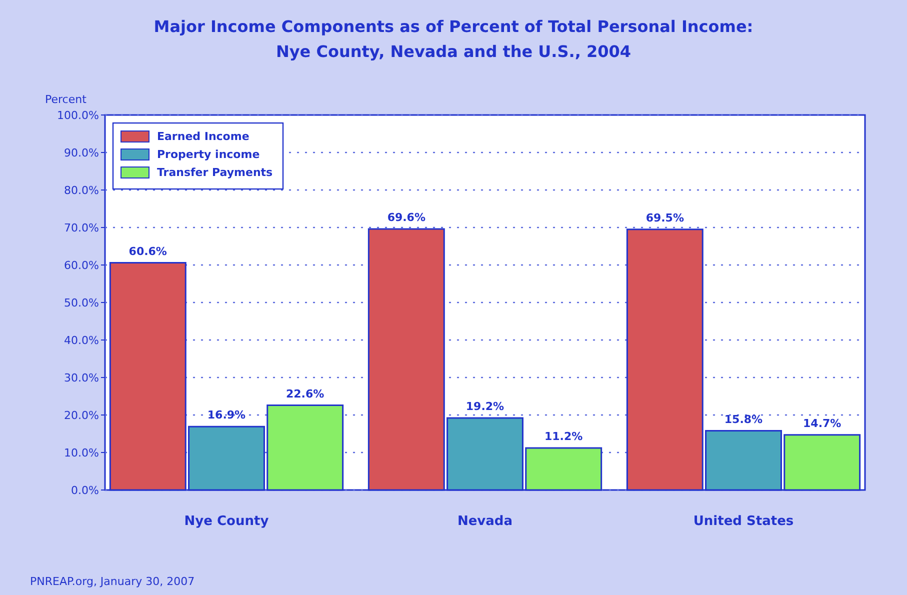 Image resolution: width=907 pixels, height=595 pixels. What do you see at coordinates (227, 521) in the screenshot?
I see `x-tick-label: Nye County` at bounding box center [227, 521].